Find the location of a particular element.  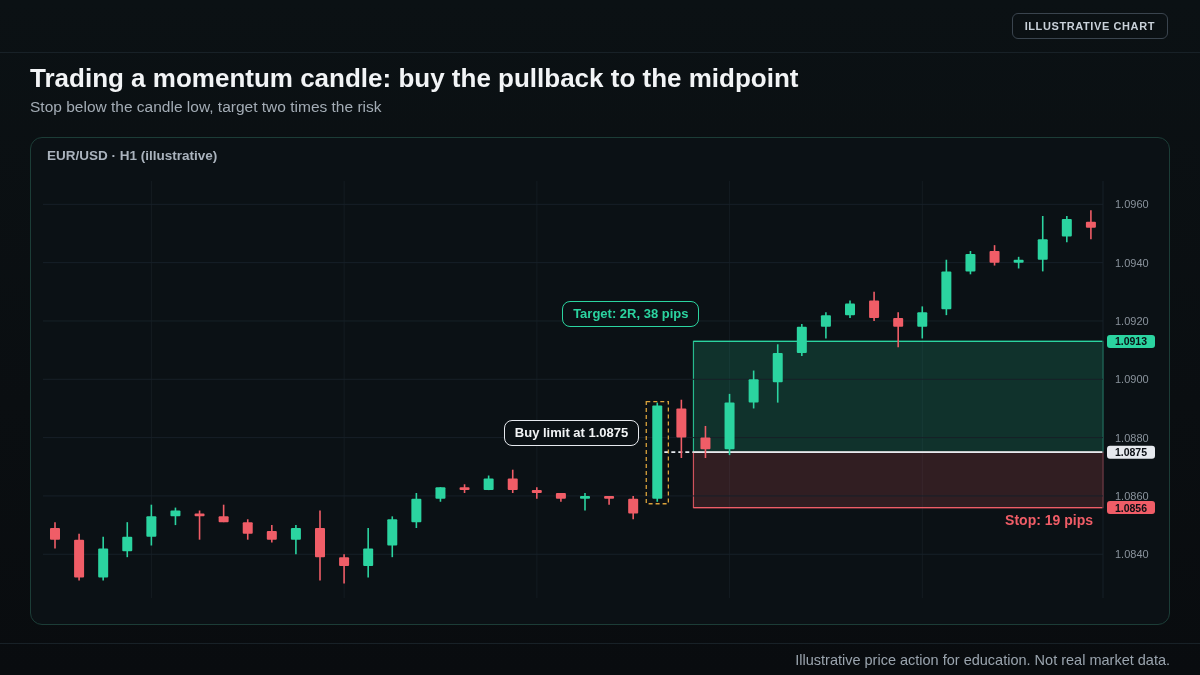

ref-line-label: 1.0856 is located at coordinates (1131, 507).